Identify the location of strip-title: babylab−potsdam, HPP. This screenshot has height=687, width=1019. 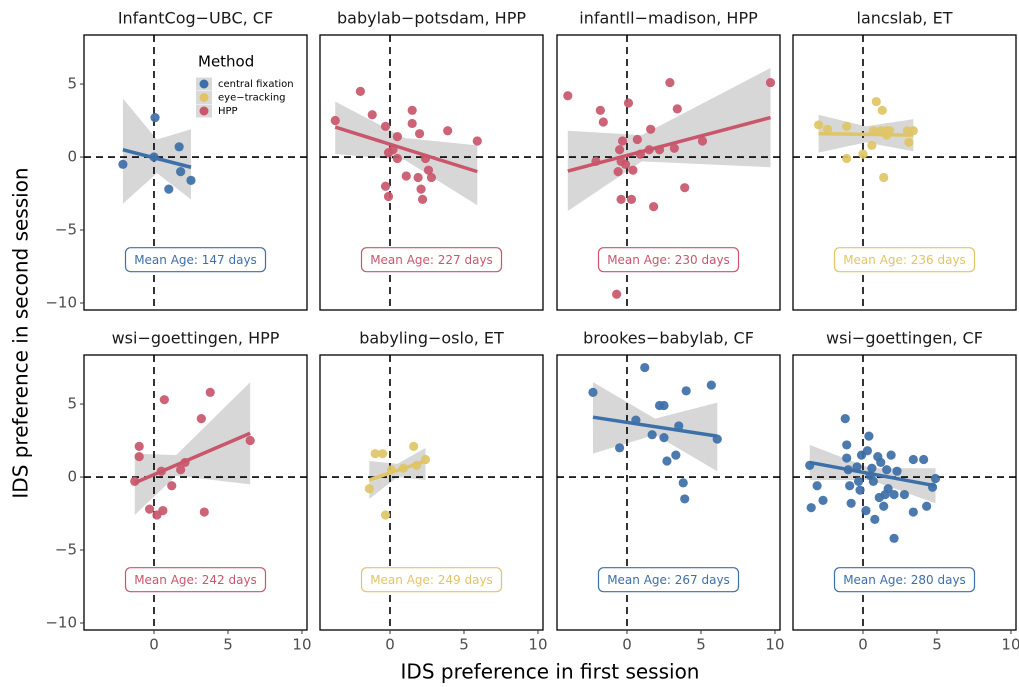
(431, 18).